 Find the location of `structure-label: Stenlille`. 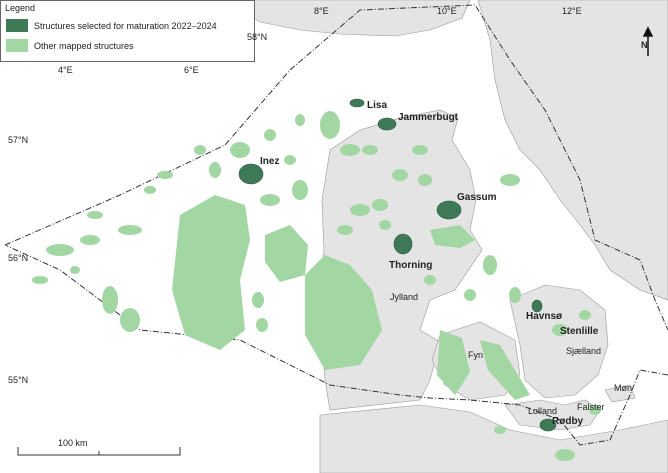

structure-label: Stenlille is located at coordinates (579, 331).